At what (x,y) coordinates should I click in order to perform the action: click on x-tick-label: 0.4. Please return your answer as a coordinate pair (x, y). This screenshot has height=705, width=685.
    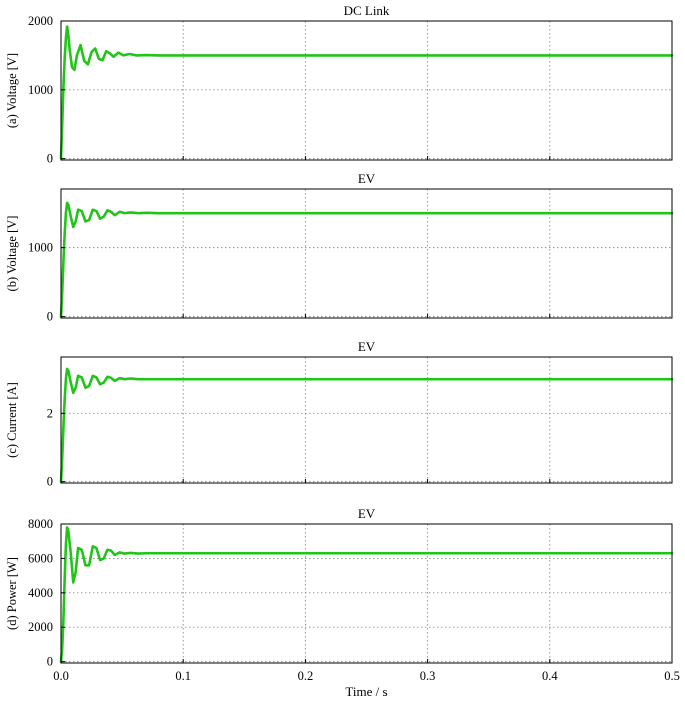
    Looking at the image, I should click on (550, 676).